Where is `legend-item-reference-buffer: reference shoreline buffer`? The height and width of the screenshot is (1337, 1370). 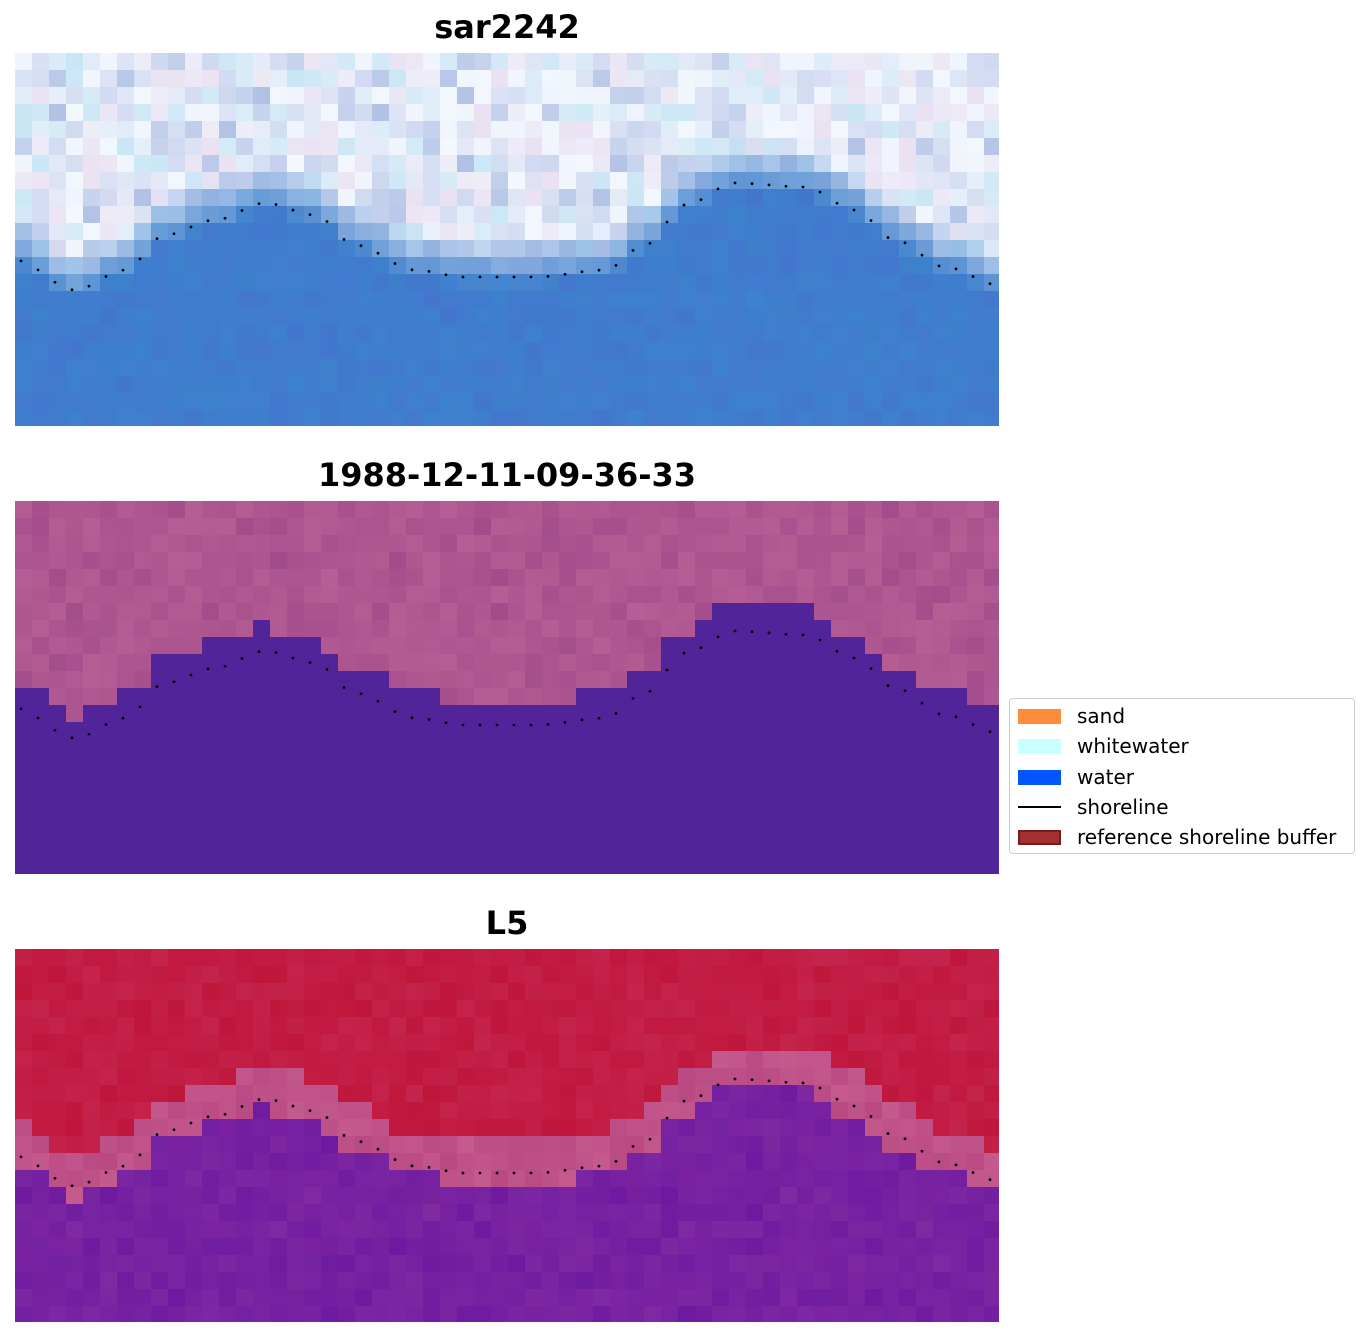
legend-item-reference-buffer: reference shoreline buffer is located at coordinates (1186, 837).